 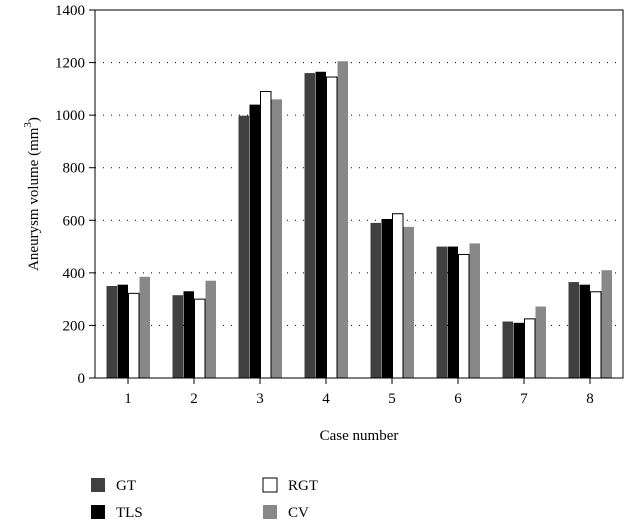 What do you see at coordinates (392, 399) in the screenshot?
I see `x-tick-label: 5` at bounding box center [392, 399].